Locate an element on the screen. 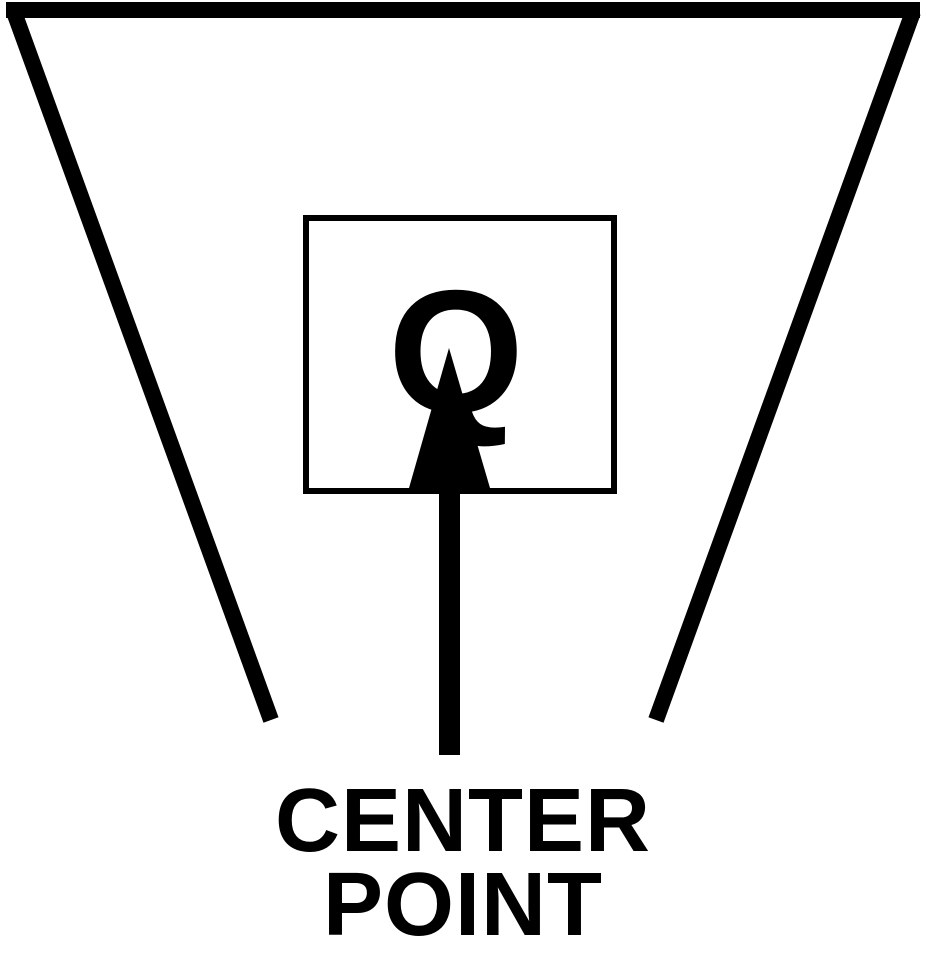 The image size is (926, 965). arrow-shaft is located at coordinates (449, 620).